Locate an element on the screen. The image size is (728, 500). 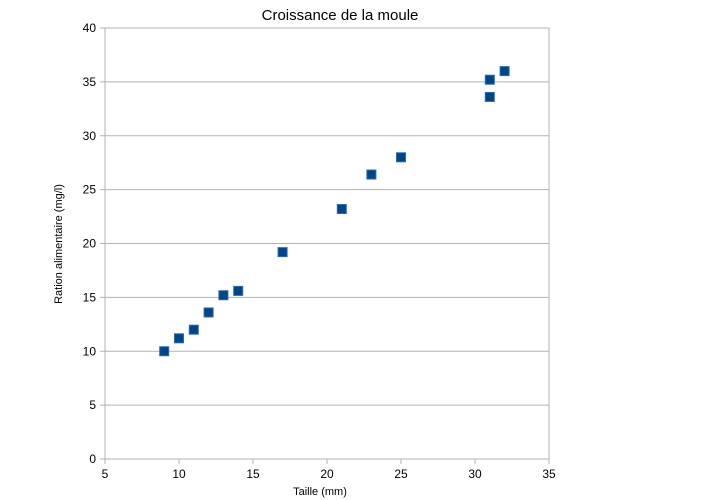
y-tick-label: 20 is located at coordinates (90, 244).